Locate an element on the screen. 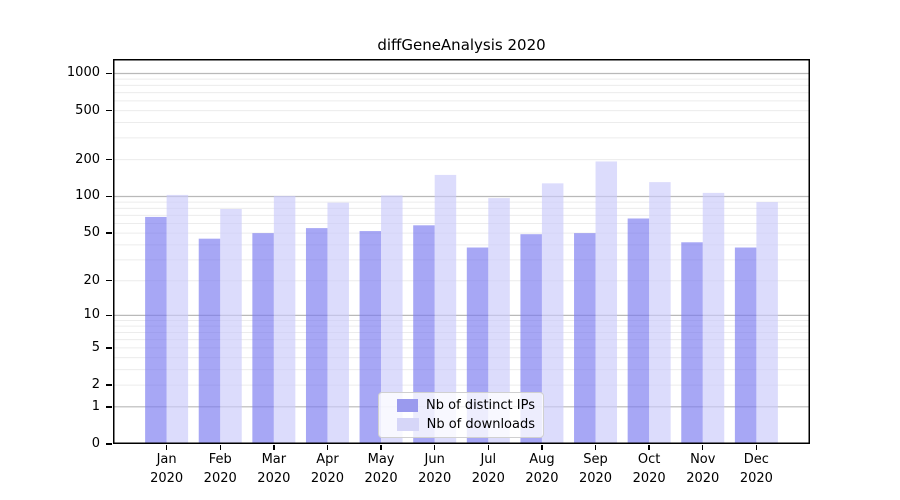 The height and width of the screenshot is (500, 900). bar-distinct-ips-sep is located at coordinates (585, 338).